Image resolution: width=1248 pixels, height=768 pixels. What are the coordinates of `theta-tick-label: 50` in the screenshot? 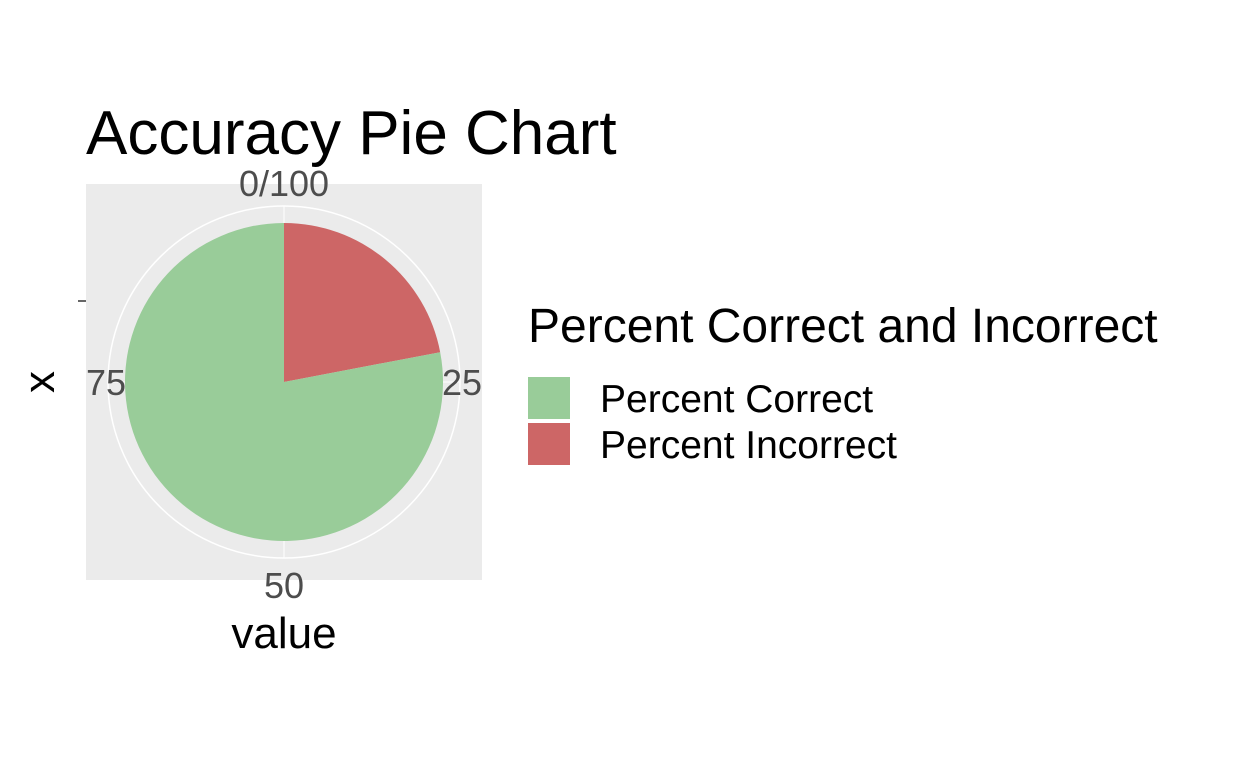 It's located at (284, 585).